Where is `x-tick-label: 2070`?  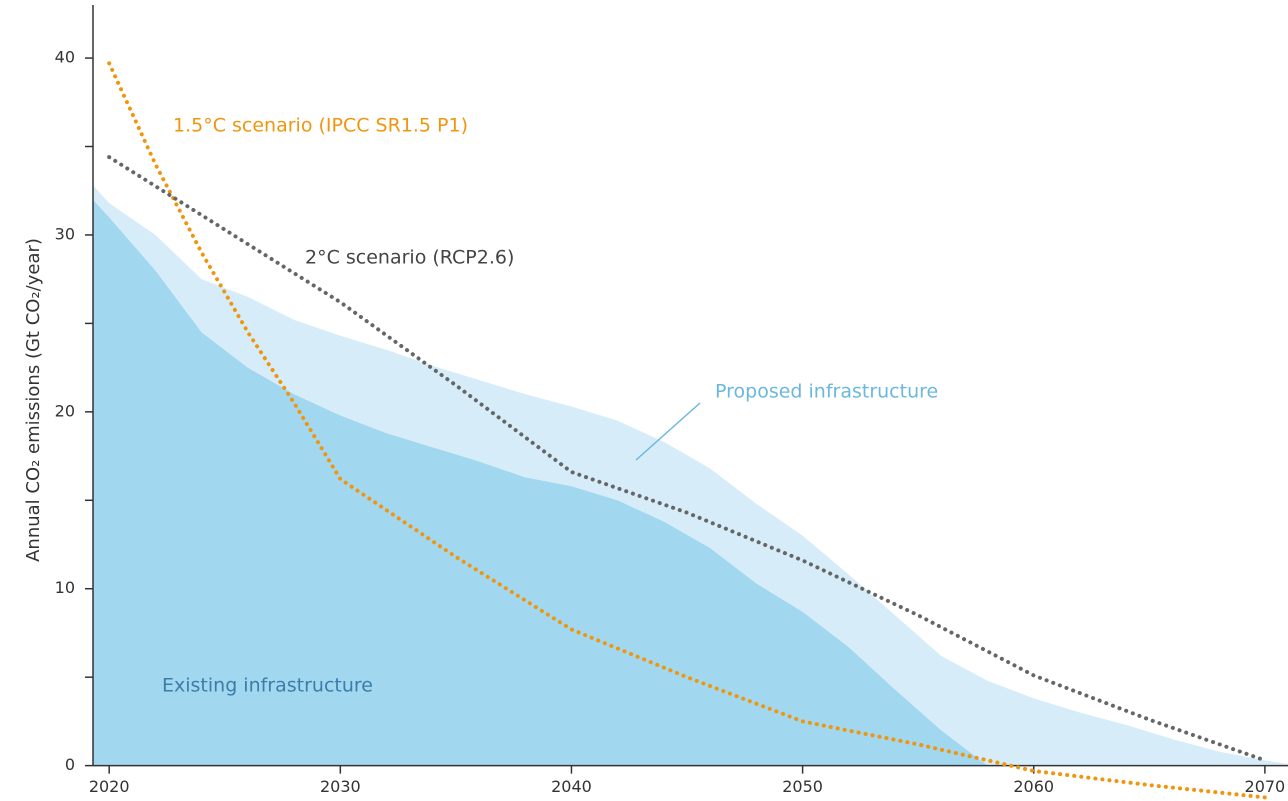 x-tick-label: 2070 is located at coordinates (1265, 786).